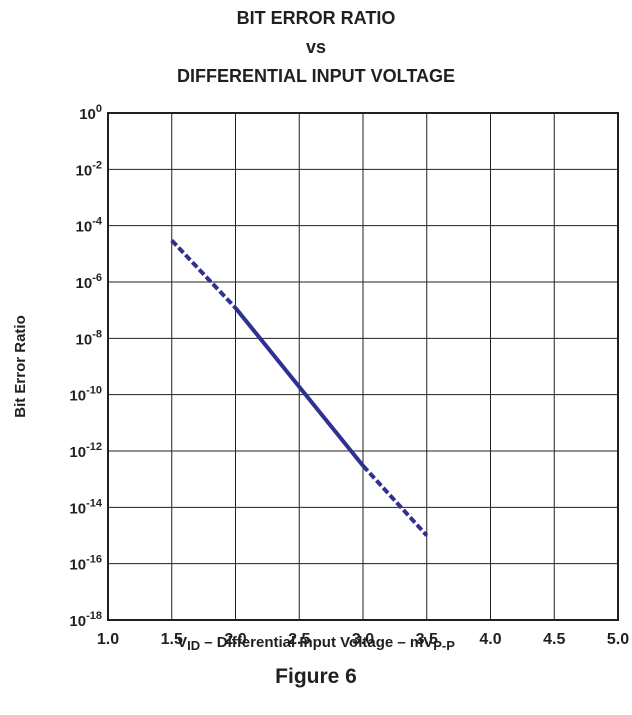 The height and width of the screenshot is (715, 632). I want to click on y-tick-label: 10⁻², so click(89, 169).